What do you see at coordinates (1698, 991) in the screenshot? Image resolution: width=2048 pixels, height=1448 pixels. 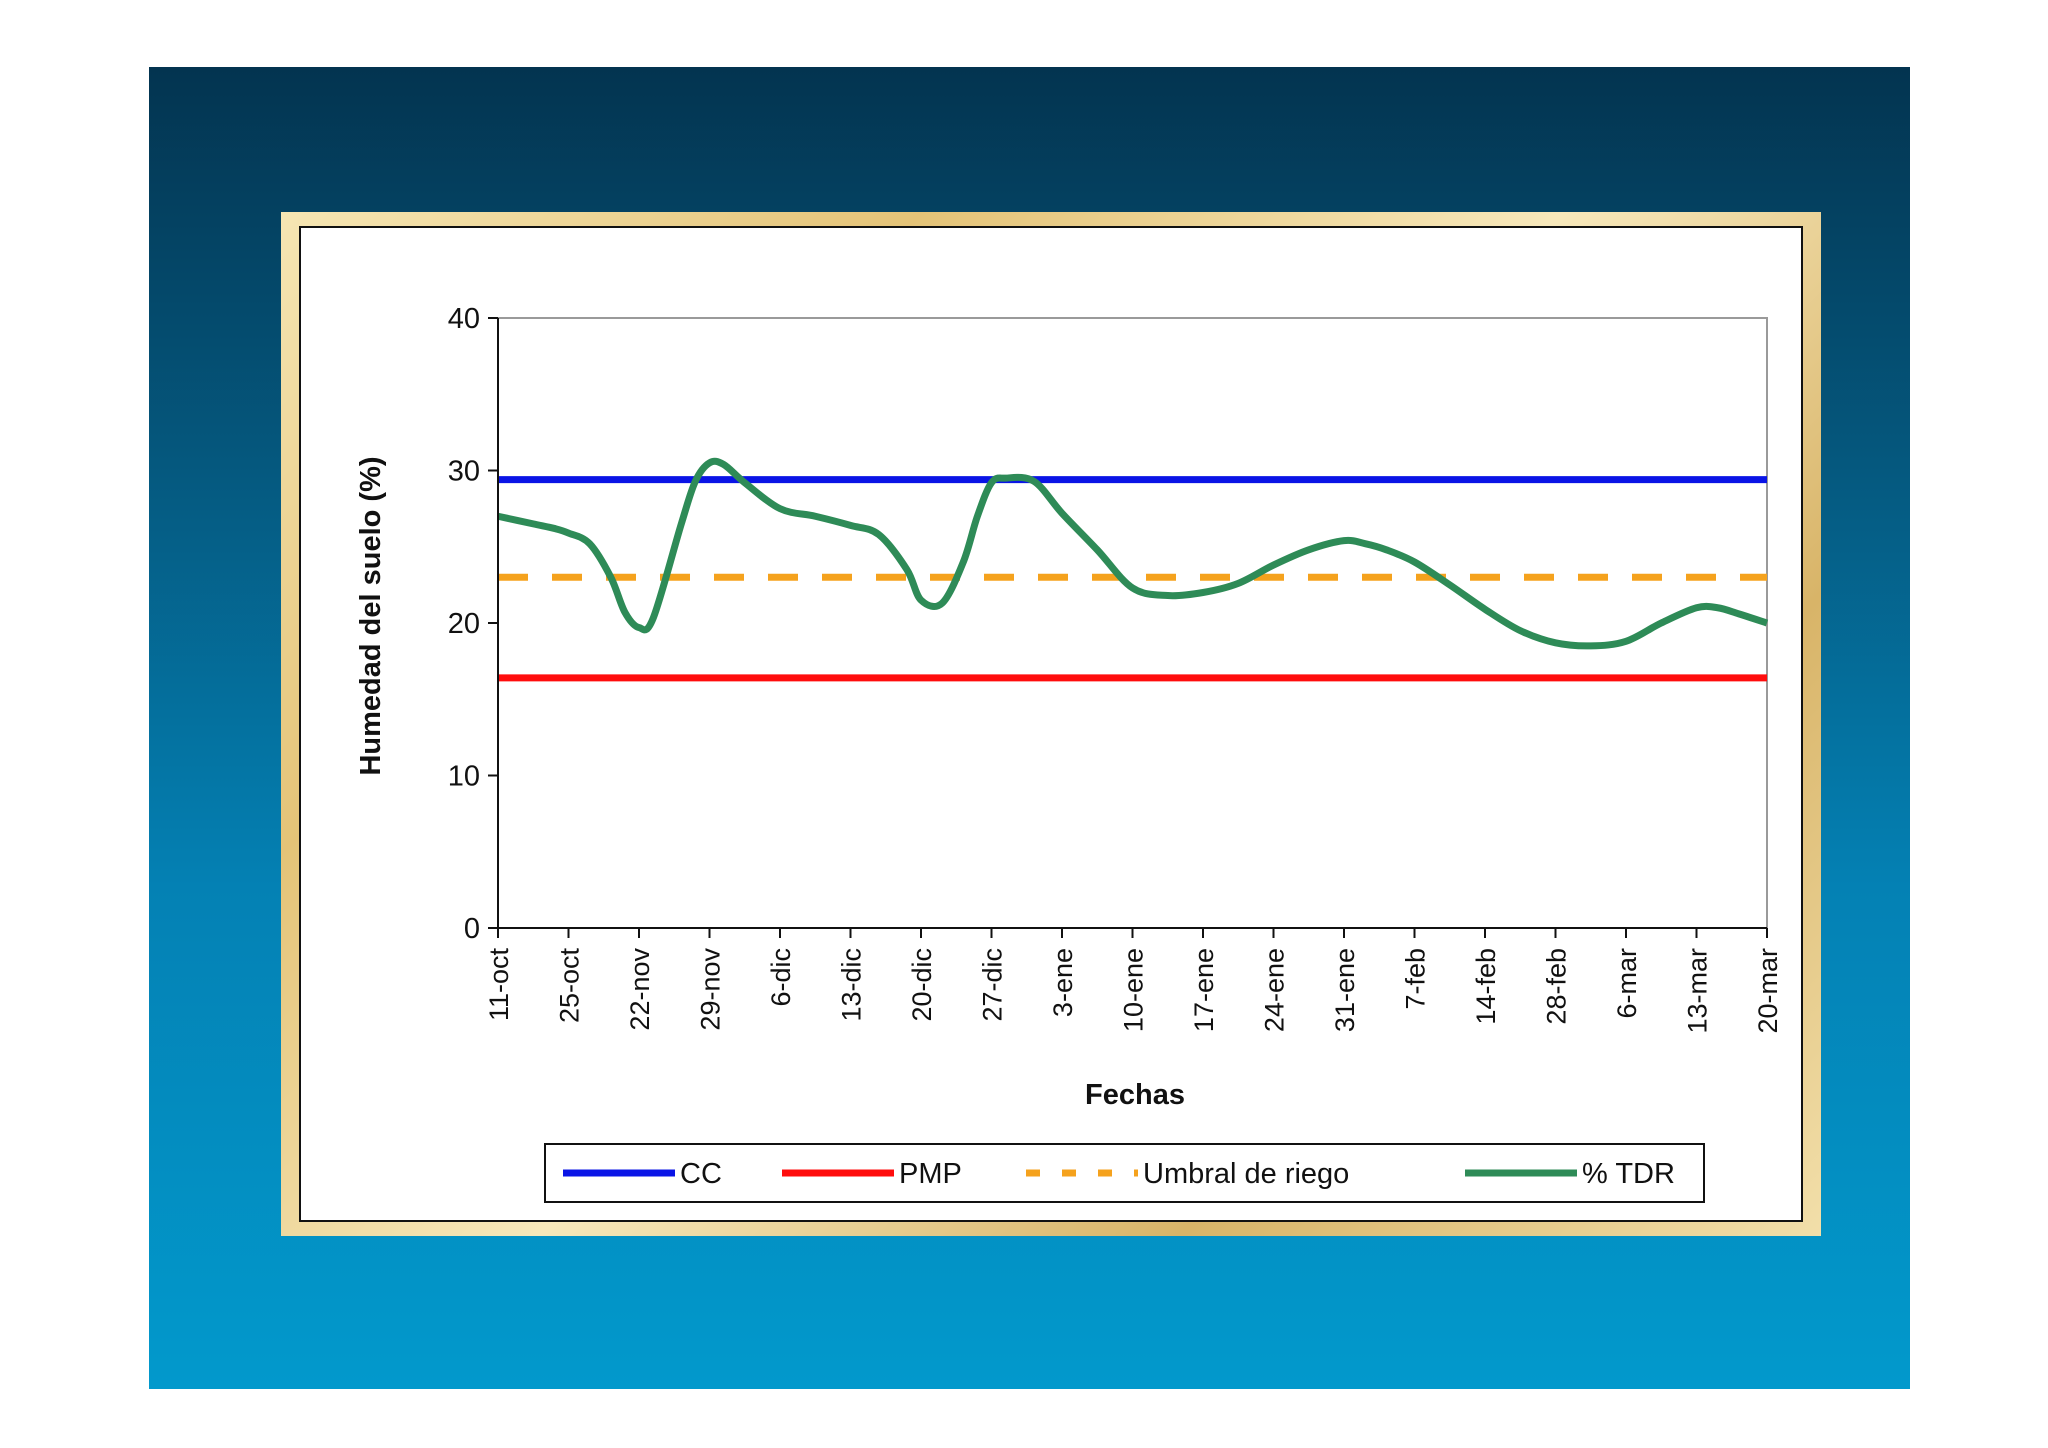 I see `x-tick-label: 13-mar` at bounding box center [1698, 991].